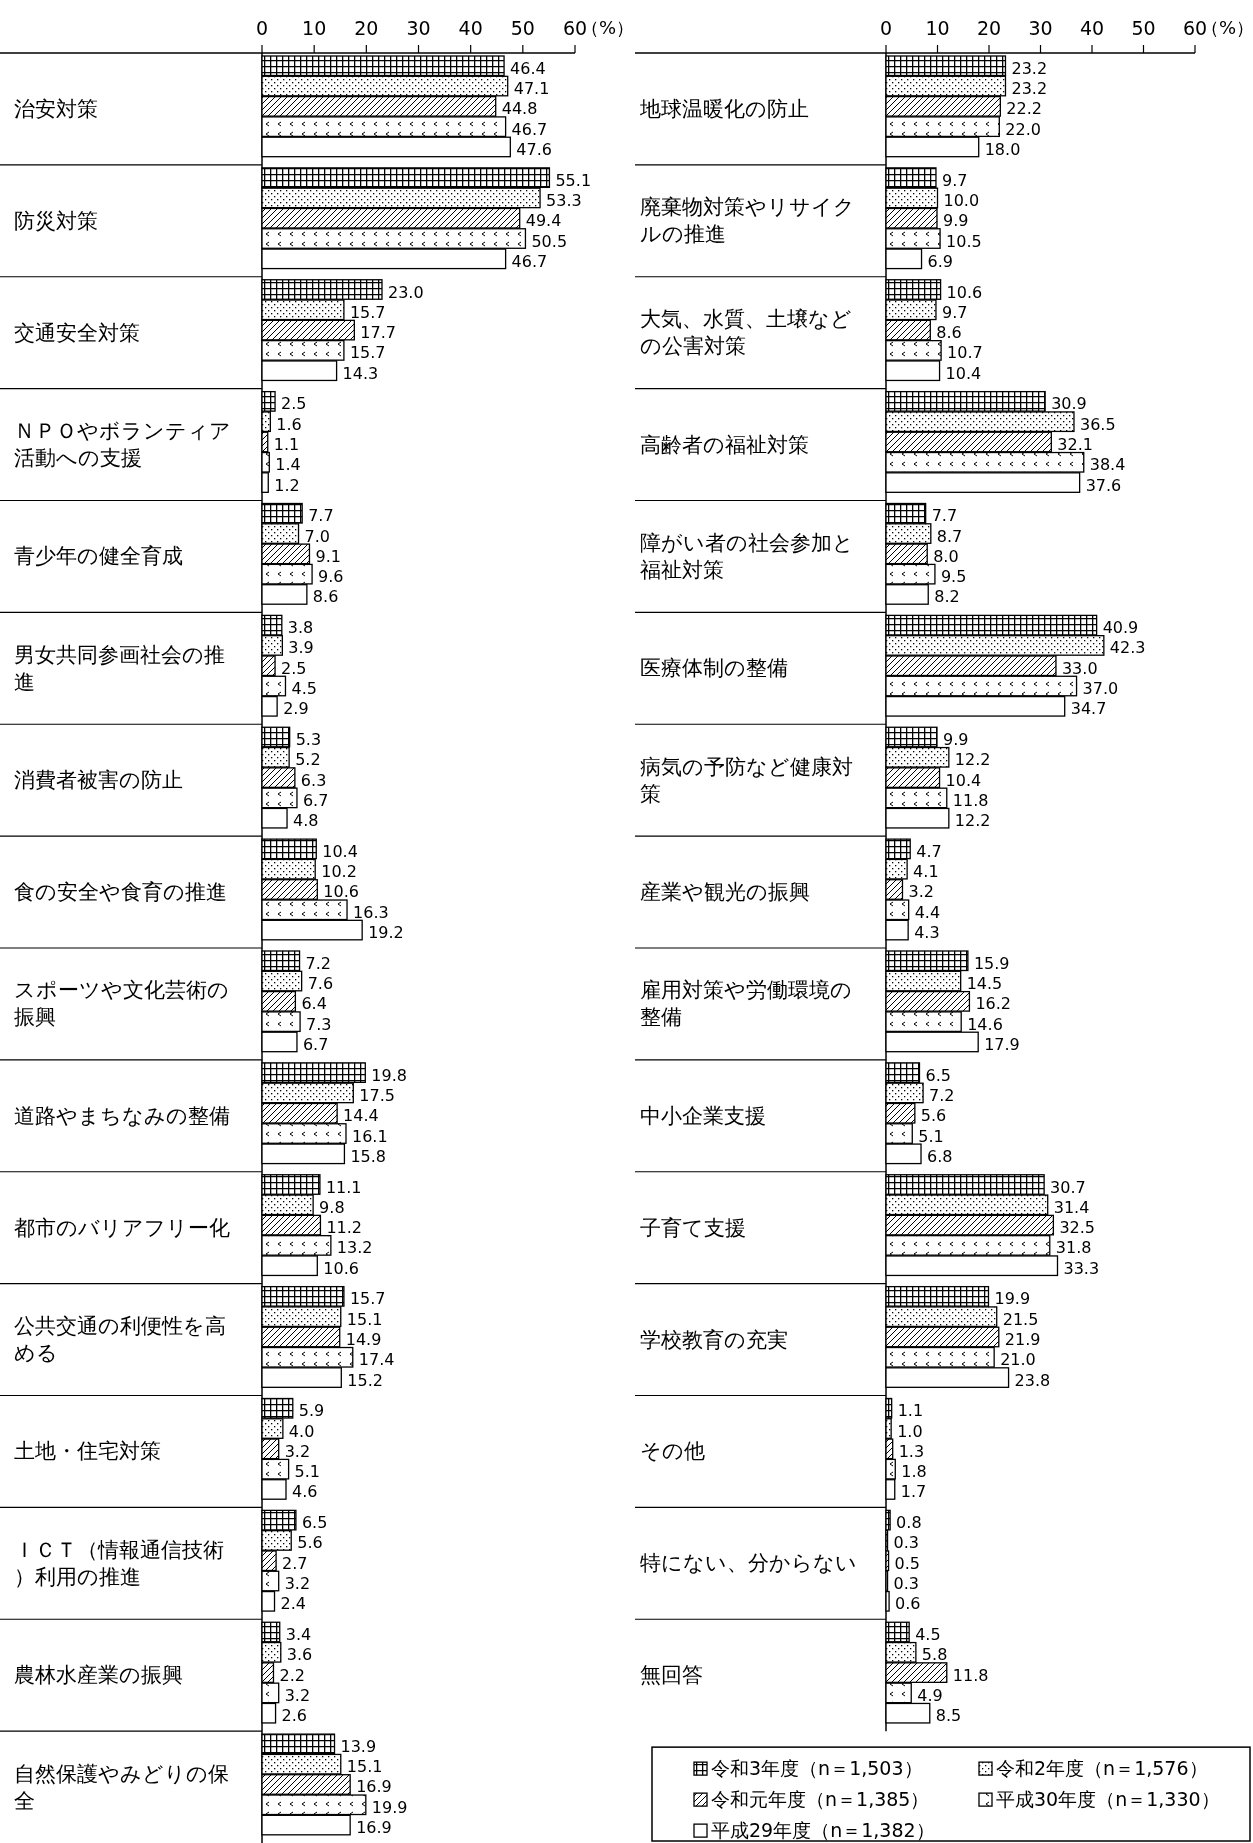 This screenshot has width=1253, height=1843. What do you see at coordinates (1073, 1248) in the screenshot?
I see `data-label: 31.8` at bounding box center [1073, 1248].